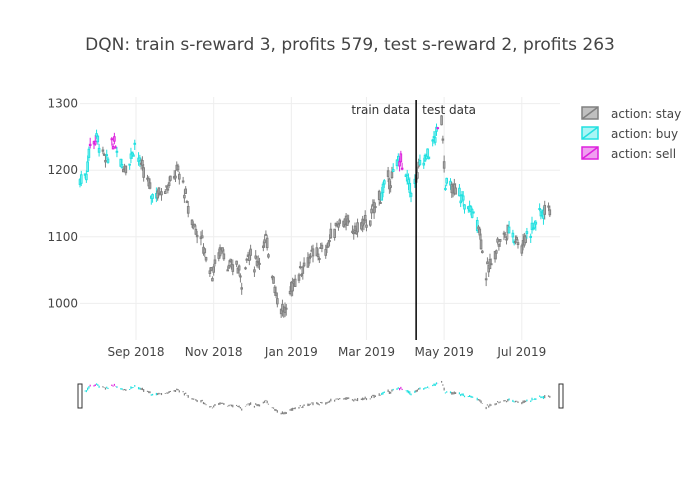 This screenshot has height=500, width=700. I want to click on legend: action: stay action: buy action: sell, so click(631, 133).